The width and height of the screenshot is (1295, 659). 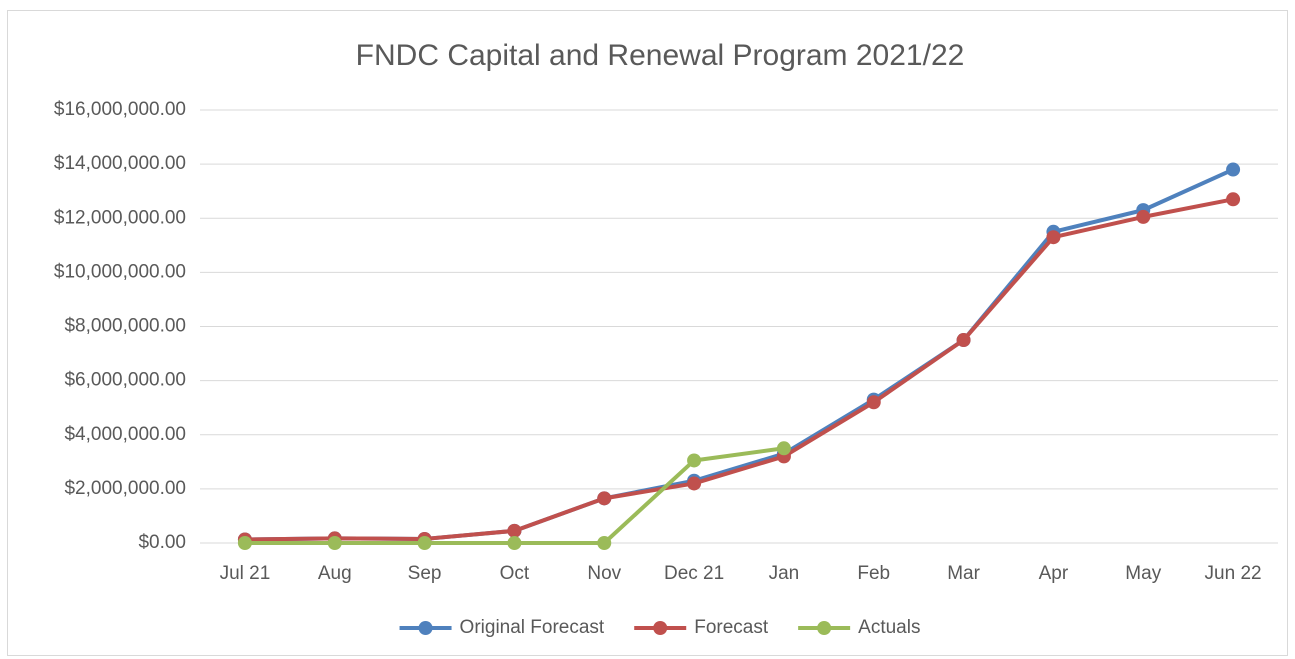 I want to click on x-tick-label: Sep, so click(x=425, y=573).